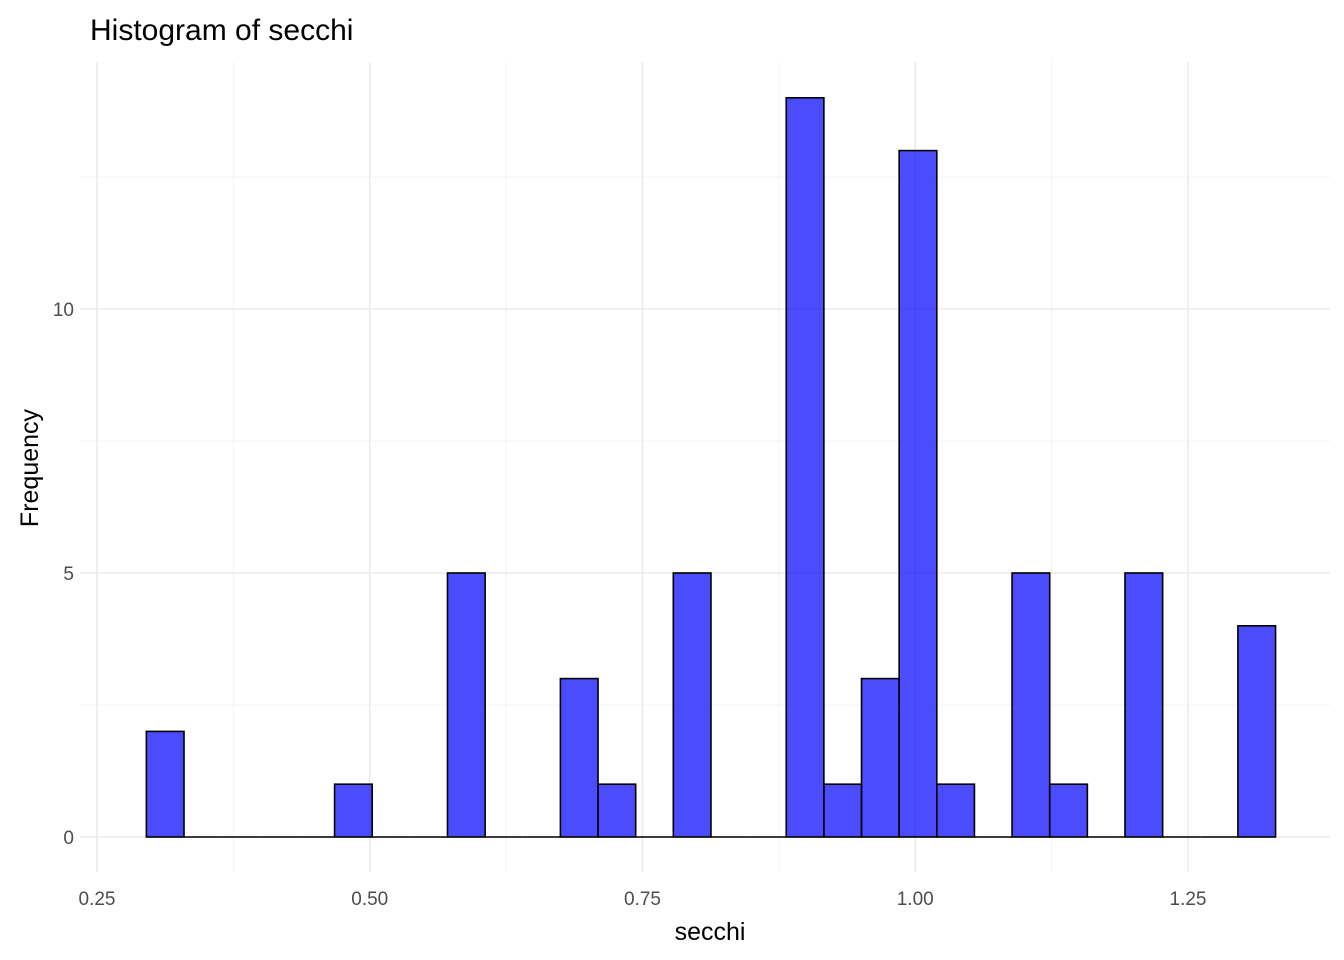  Describe the element at coordinates (221, 30) in the screenshot. I see `chart-title: Histogram of secchi` at that location.